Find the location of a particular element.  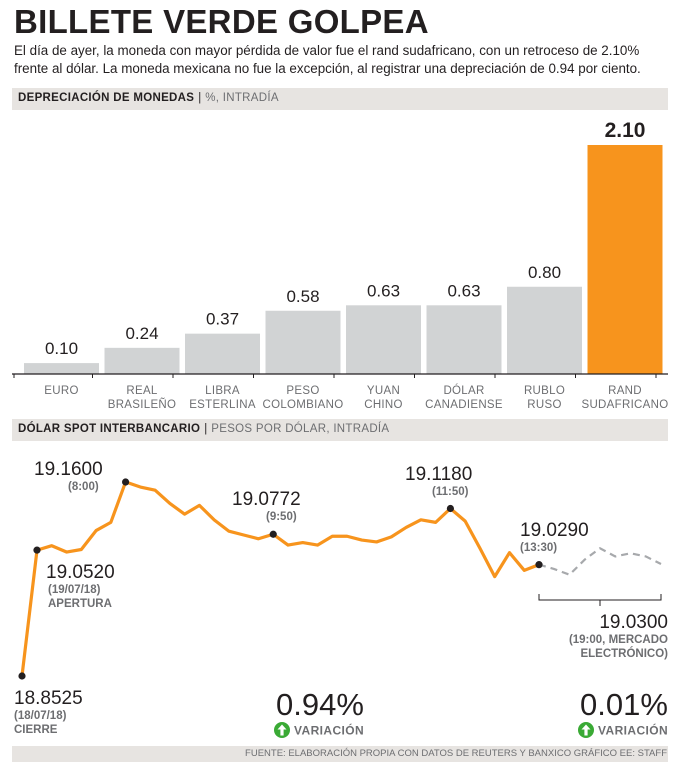

category-label: DÓLAR CANADIENSE is located at coordinates (464, 397).